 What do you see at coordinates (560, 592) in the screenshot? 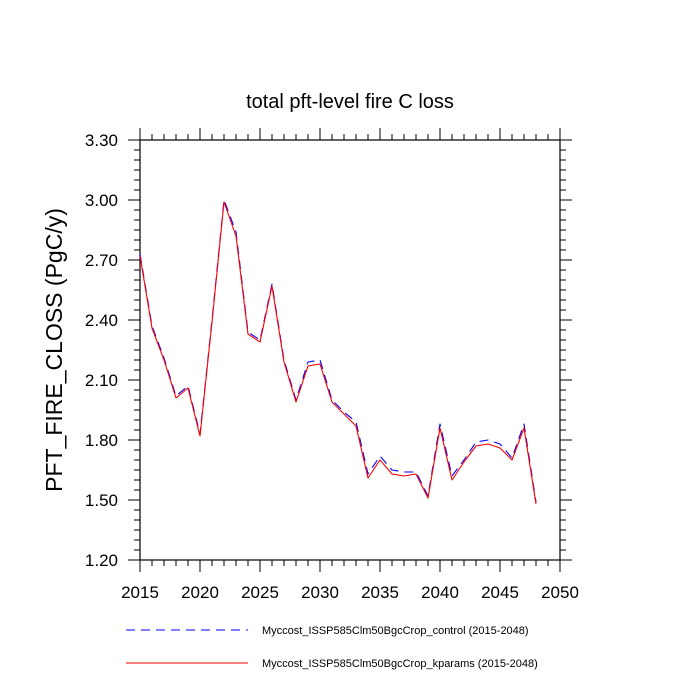
I see `x-tick-label: 2050` at bounding box center [560, 592].